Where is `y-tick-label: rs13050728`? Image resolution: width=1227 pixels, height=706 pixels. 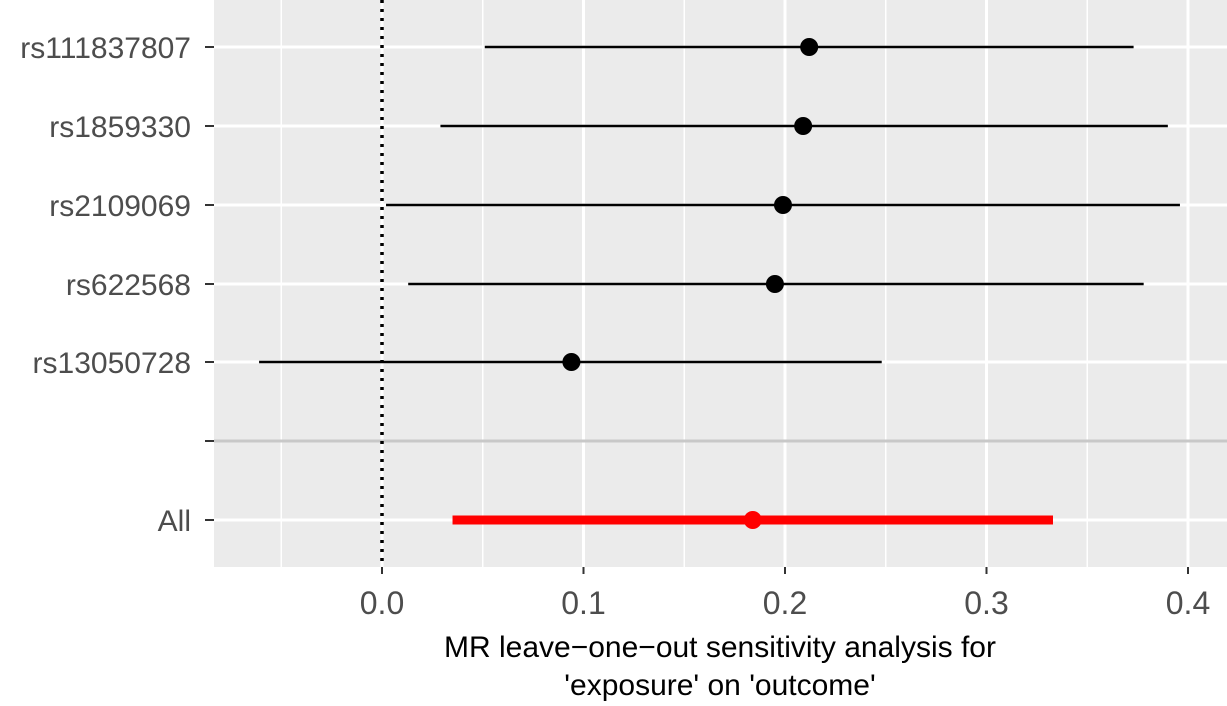 y-tick-label: rs13050728 is located at coordinates (112, 363).